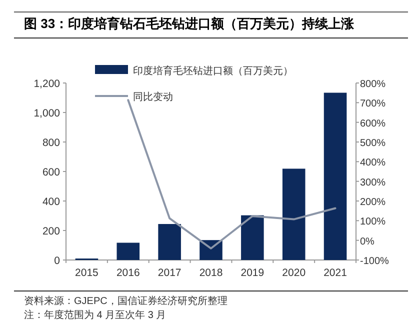  I want to click on y-tick-label: 0, so click(57, 261).